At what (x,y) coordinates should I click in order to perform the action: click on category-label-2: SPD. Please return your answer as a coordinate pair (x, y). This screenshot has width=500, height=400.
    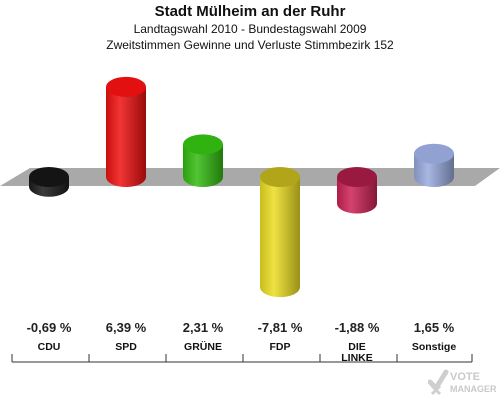
    Looking at the image, I should click on (126, 347).